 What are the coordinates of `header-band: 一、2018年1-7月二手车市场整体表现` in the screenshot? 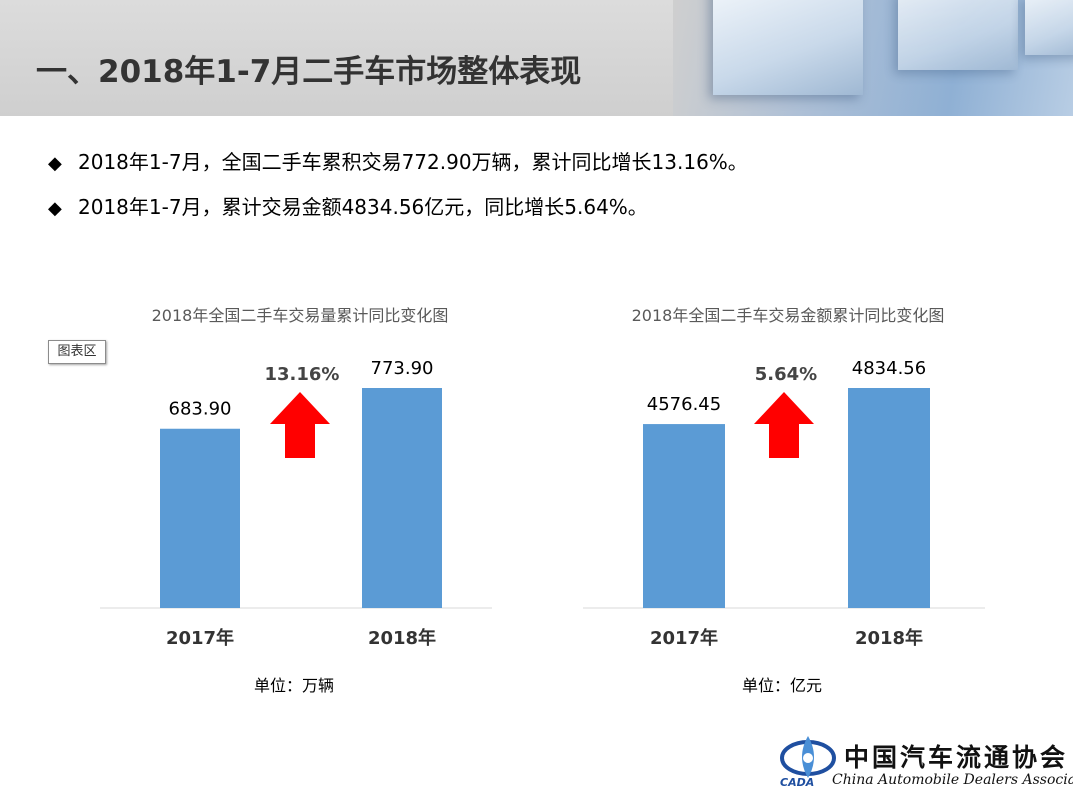 It's located at (536, 58).